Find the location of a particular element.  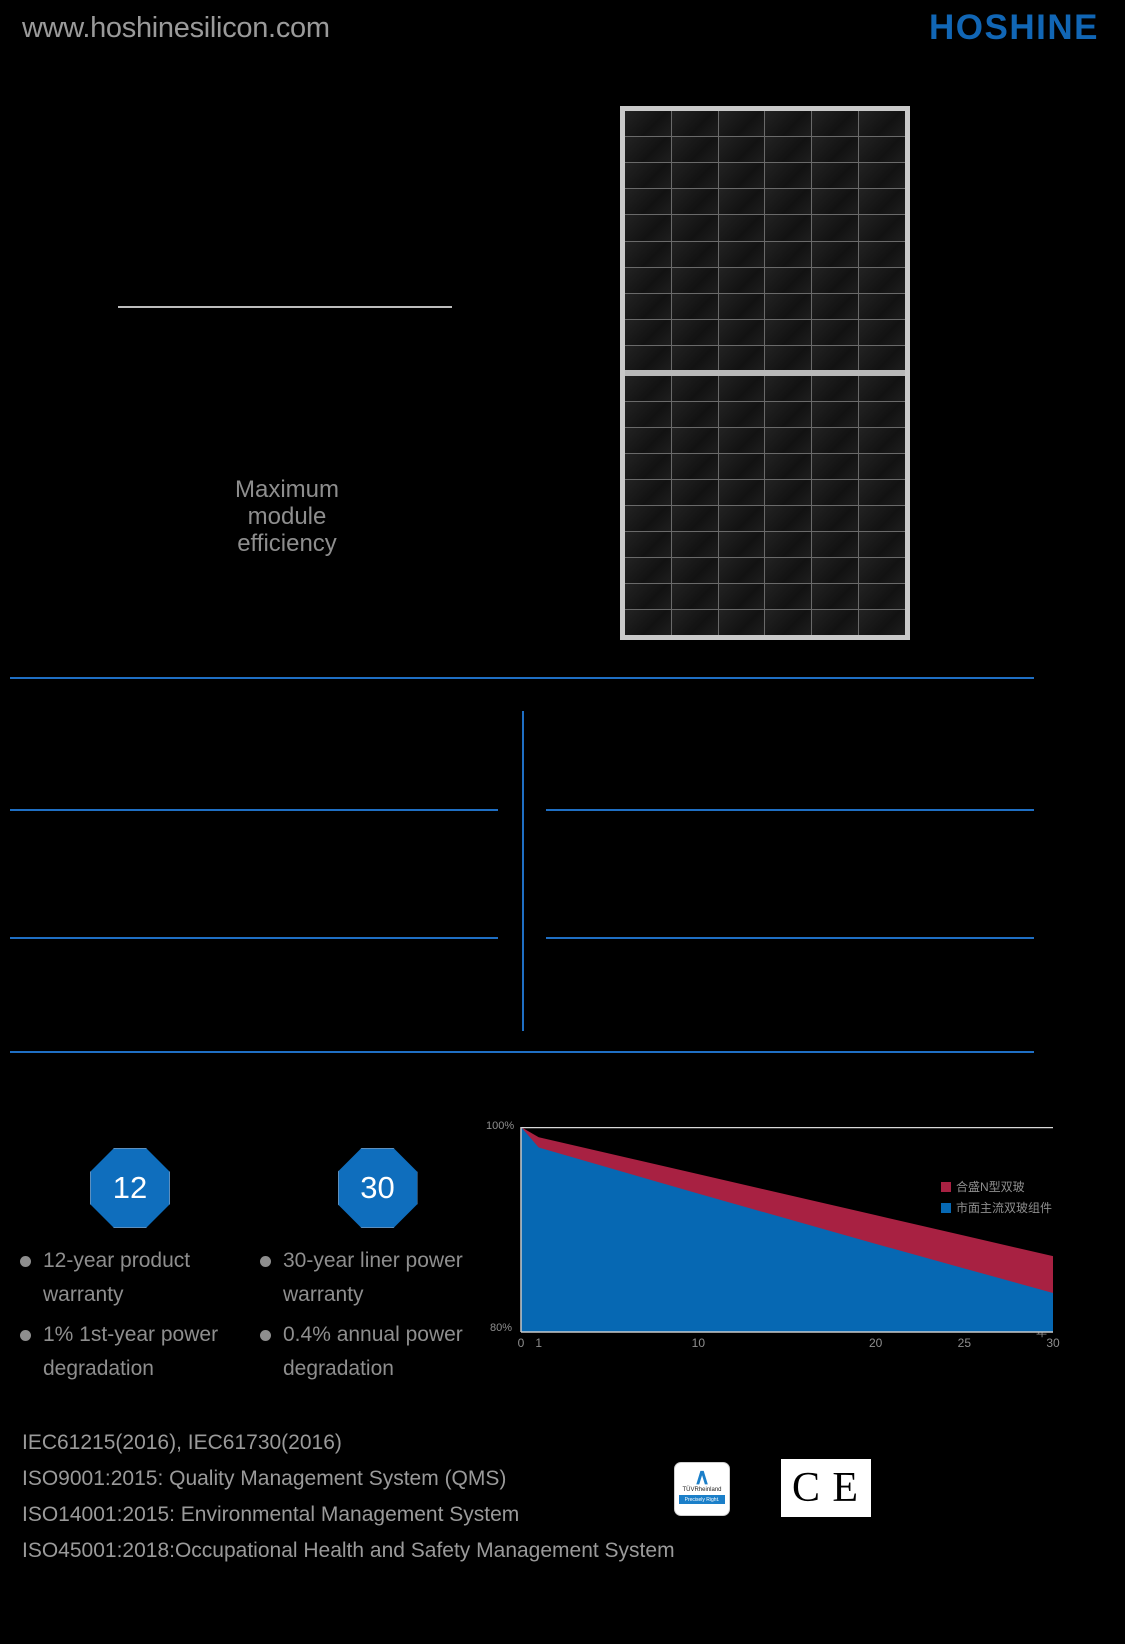

warranty-badge-30: 30 is located at coordinates (377, 1188).